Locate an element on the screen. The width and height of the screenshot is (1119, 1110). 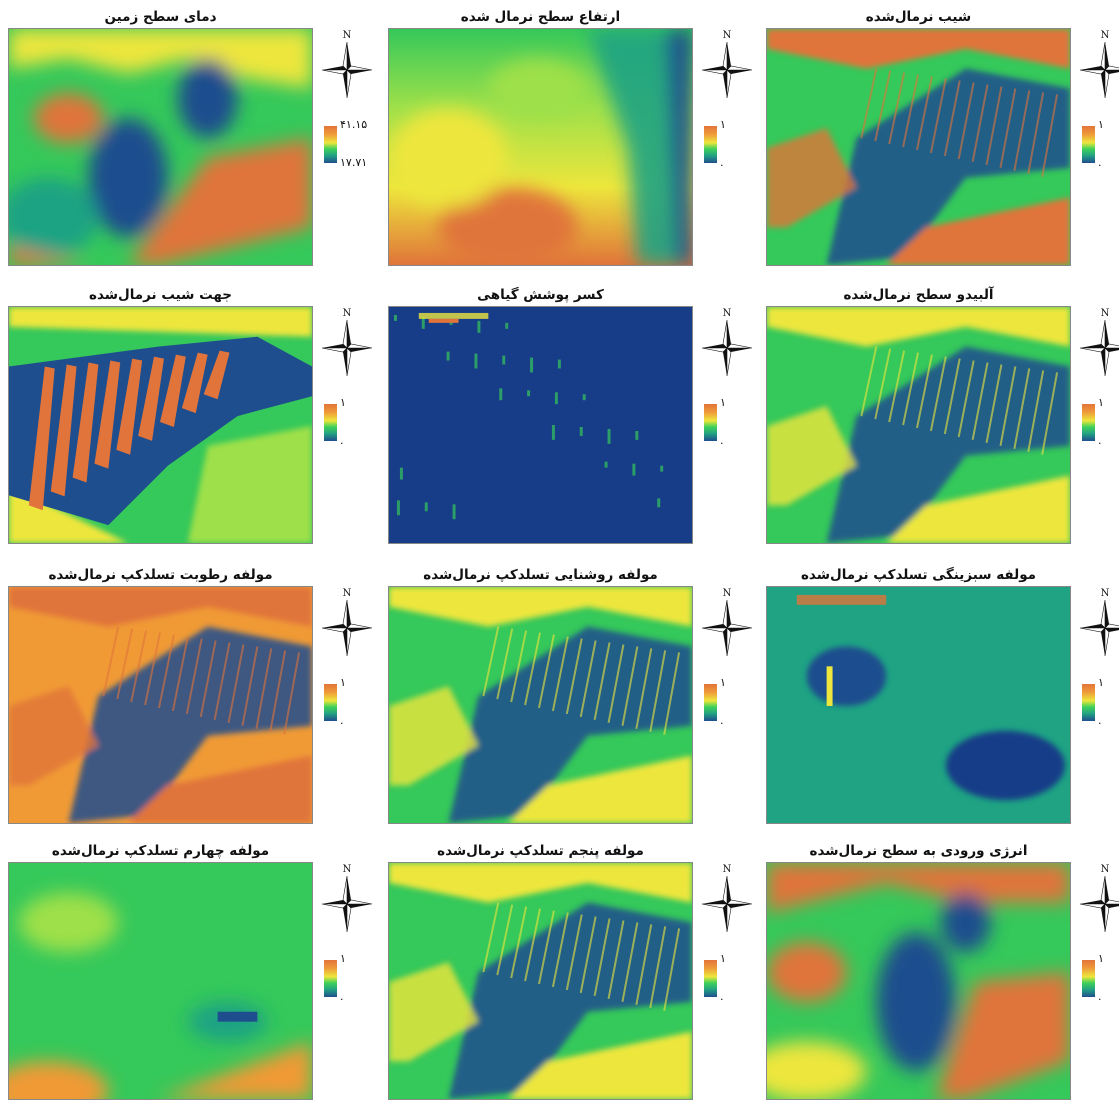
map-title: مولفه سبزینگی تسلدکپ نرمال‌شده is located at coordinates (918, 575).